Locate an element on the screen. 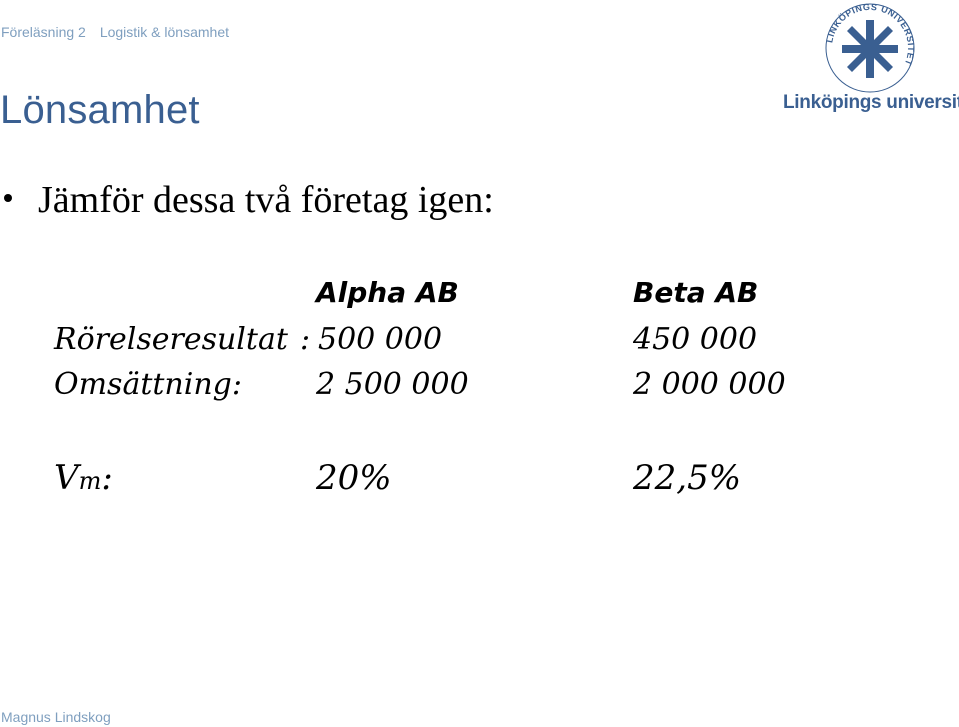 This screenshot has height=727, width=959. cell-beta-vinstmarginal: 22,5% is located at coordinates (687, 478).